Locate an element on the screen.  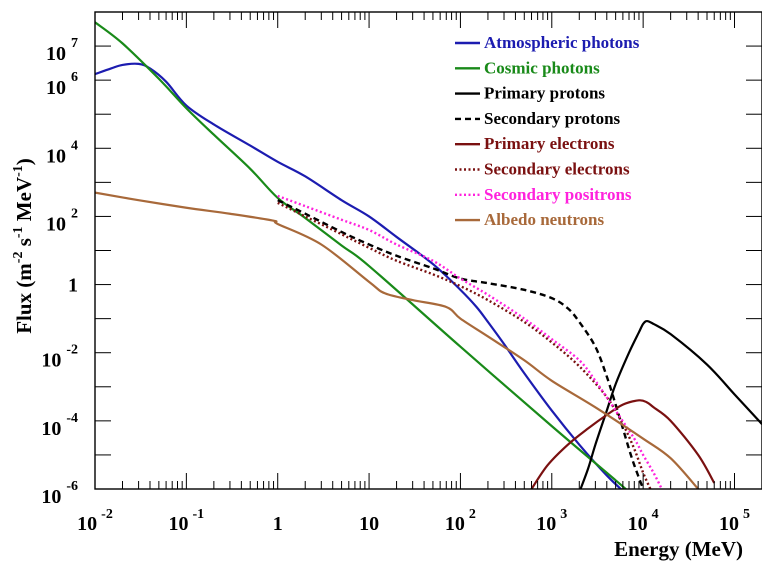
y-axis-title: Flux (m-2 s-1 MeV-1) is located at coordinates (23, 246).